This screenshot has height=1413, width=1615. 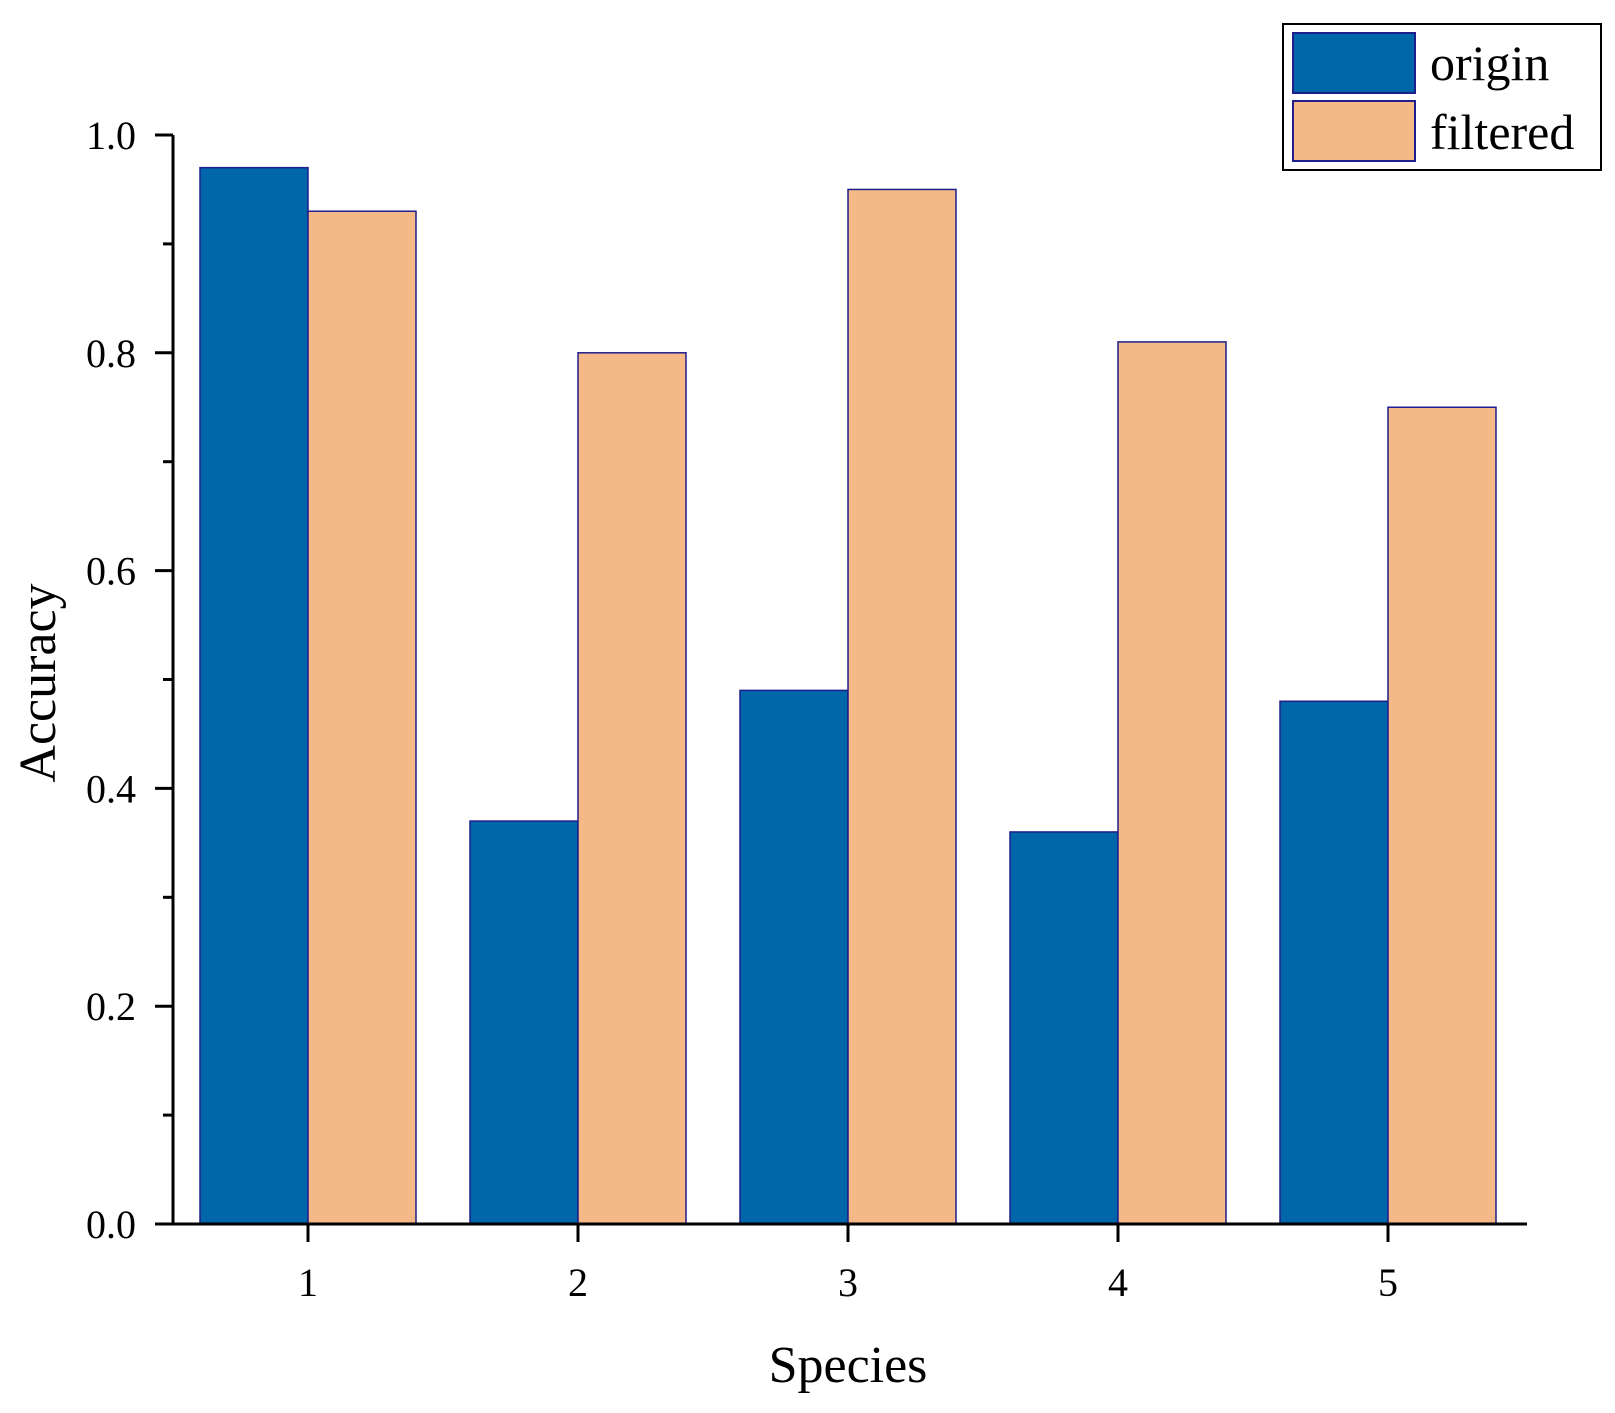 What do you see at coordinates (1502, 132) in the screenshot?
I see `legend-label-filtered: filtered` at bounding box center [1502, 132].